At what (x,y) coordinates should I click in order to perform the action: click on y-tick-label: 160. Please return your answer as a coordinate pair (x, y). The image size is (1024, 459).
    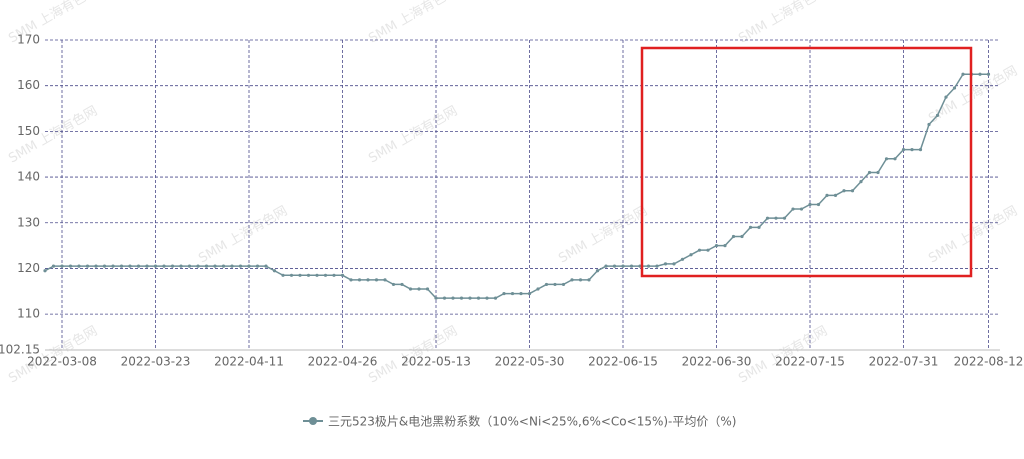
    Looking at the image, I should click on (28, 85).